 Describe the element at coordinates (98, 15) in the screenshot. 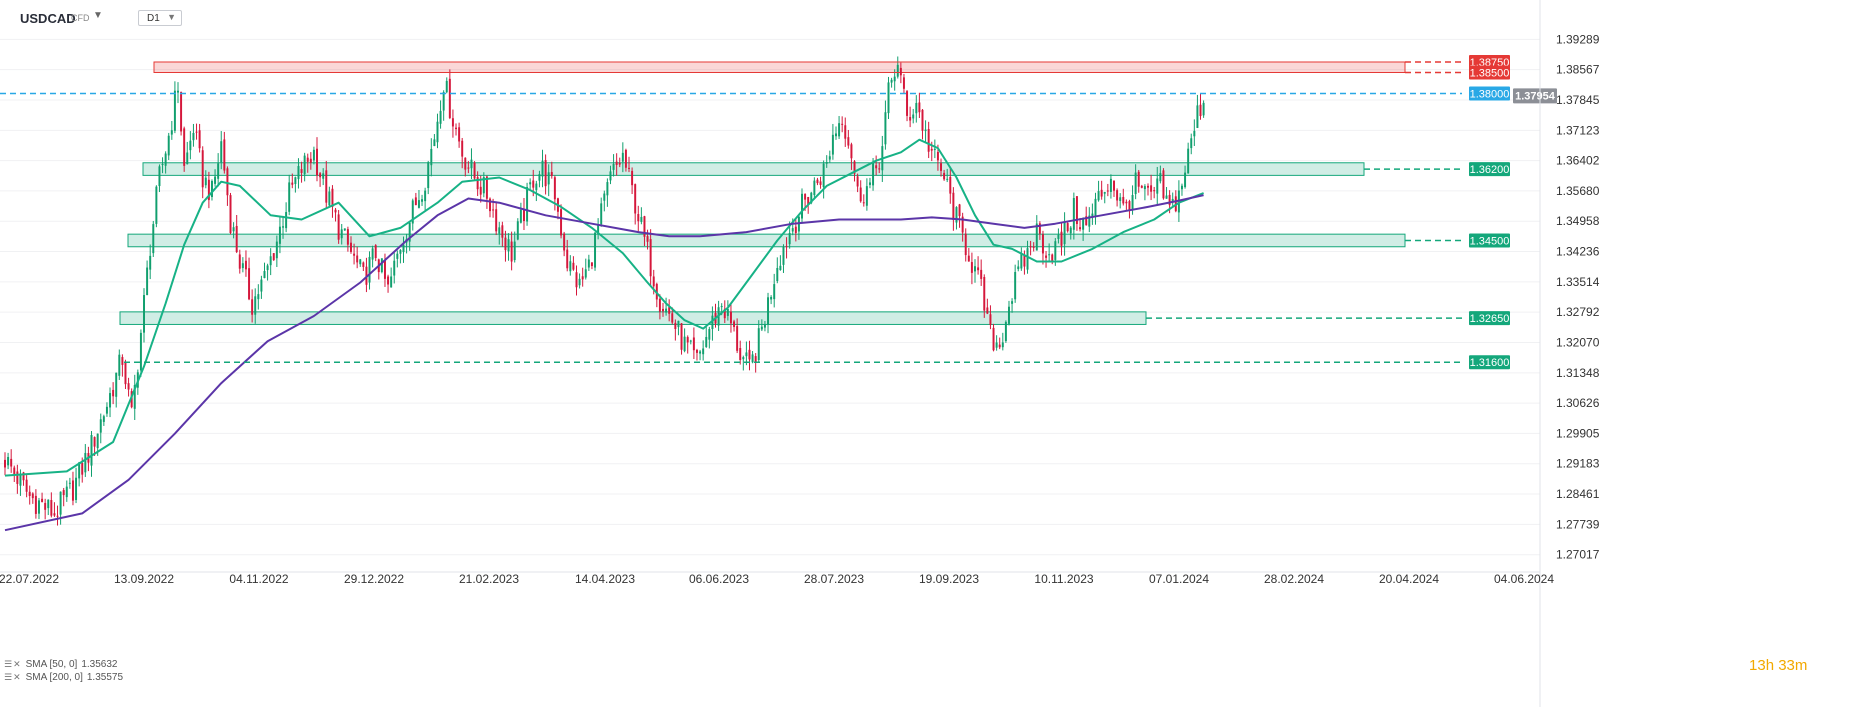

I see `symbol-dropdown-icon: ▼` at that location.